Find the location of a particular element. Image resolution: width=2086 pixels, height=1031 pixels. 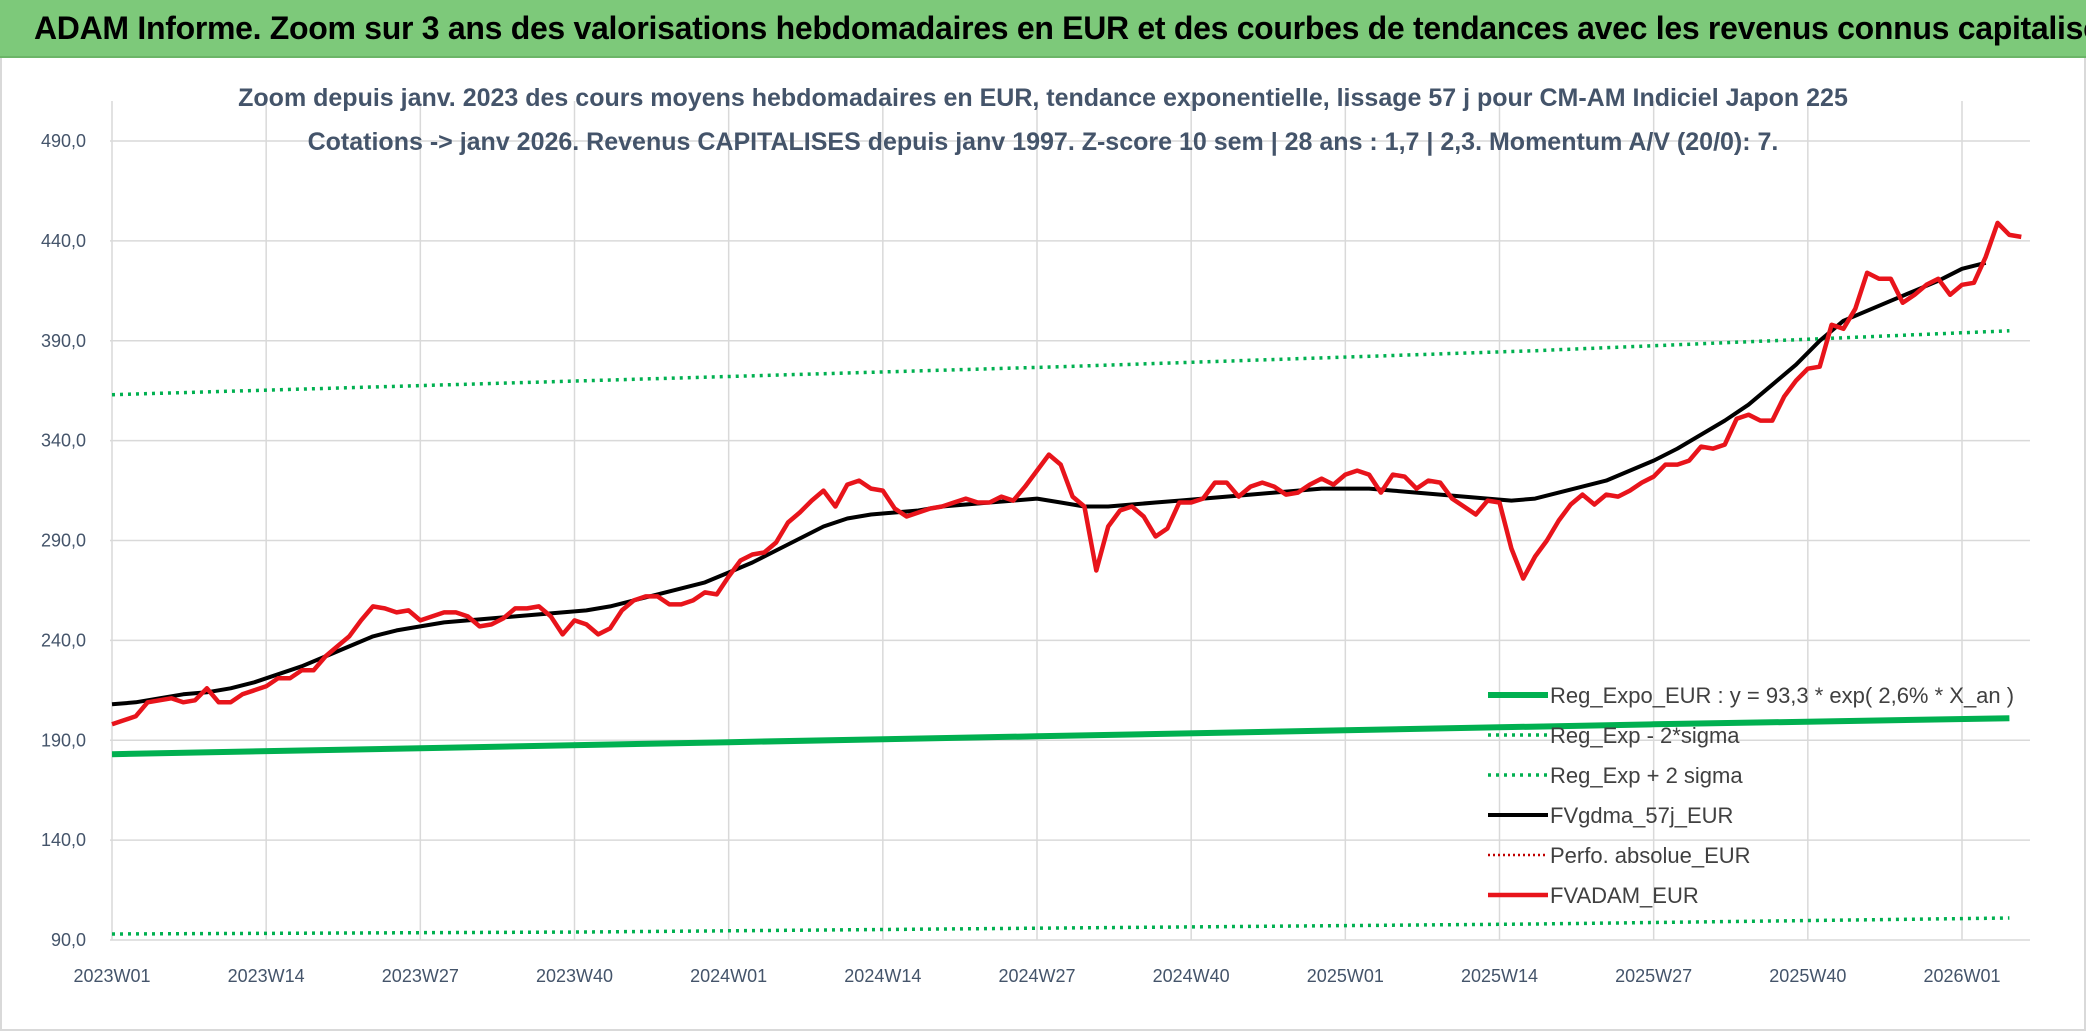

x-tick-label: 2026W01 is located at coordinates (1961, 976).